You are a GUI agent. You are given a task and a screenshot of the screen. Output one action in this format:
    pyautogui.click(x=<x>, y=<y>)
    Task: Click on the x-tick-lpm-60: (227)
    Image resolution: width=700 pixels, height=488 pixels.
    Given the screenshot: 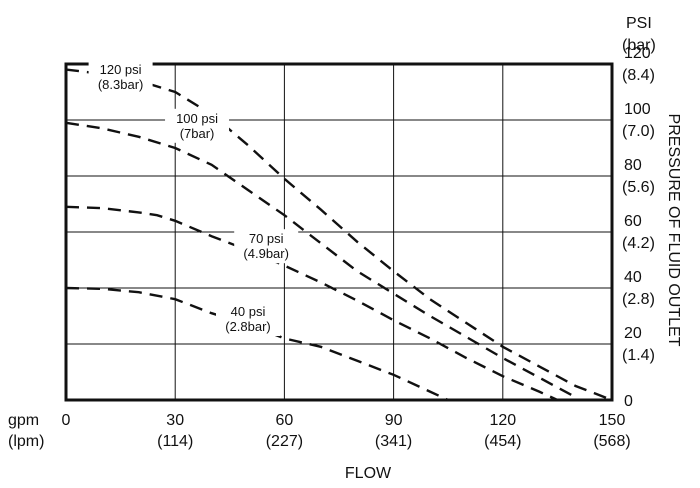 What is the action you would take?
    pyautogui.click(x=284, y=441)
    